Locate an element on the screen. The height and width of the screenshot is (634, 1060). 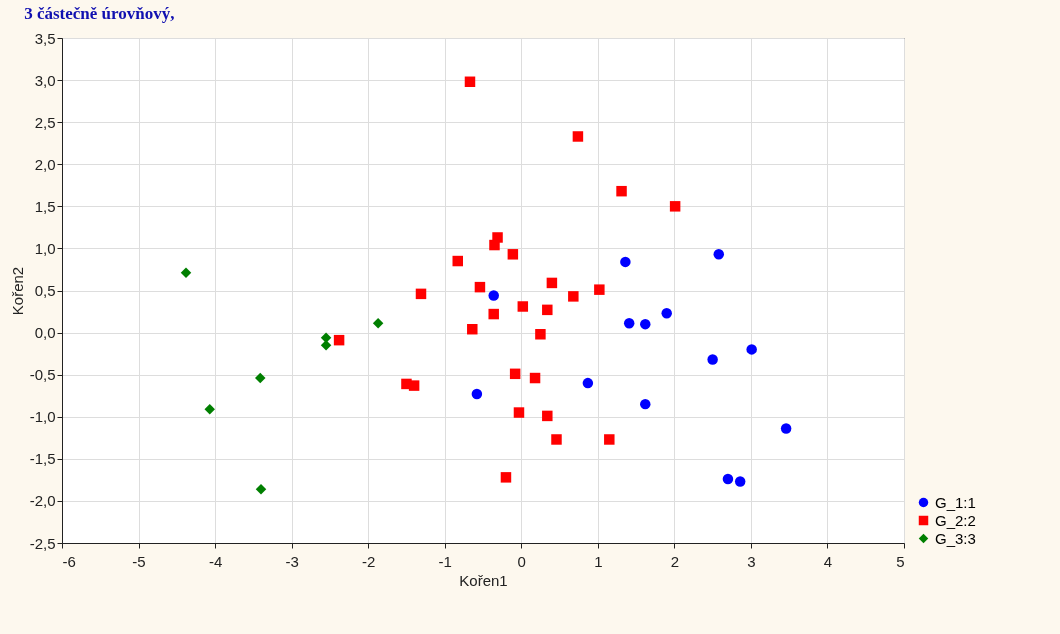
x-tick-label: -3 is located at coordinates (292, 561).